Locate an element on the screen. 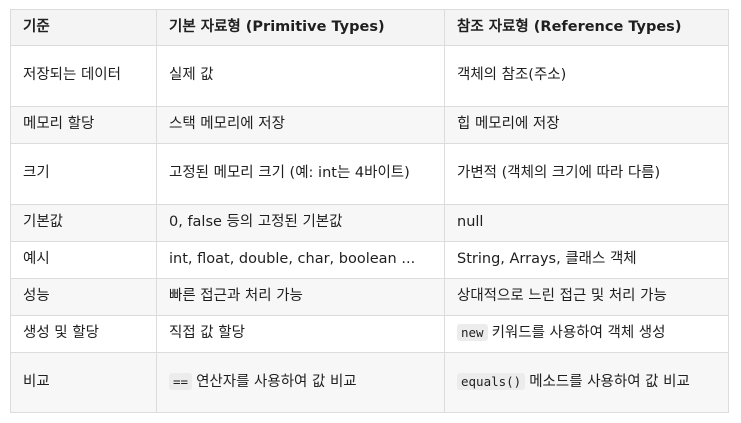  inline-code: equals() is located at coordinates (491, 381).